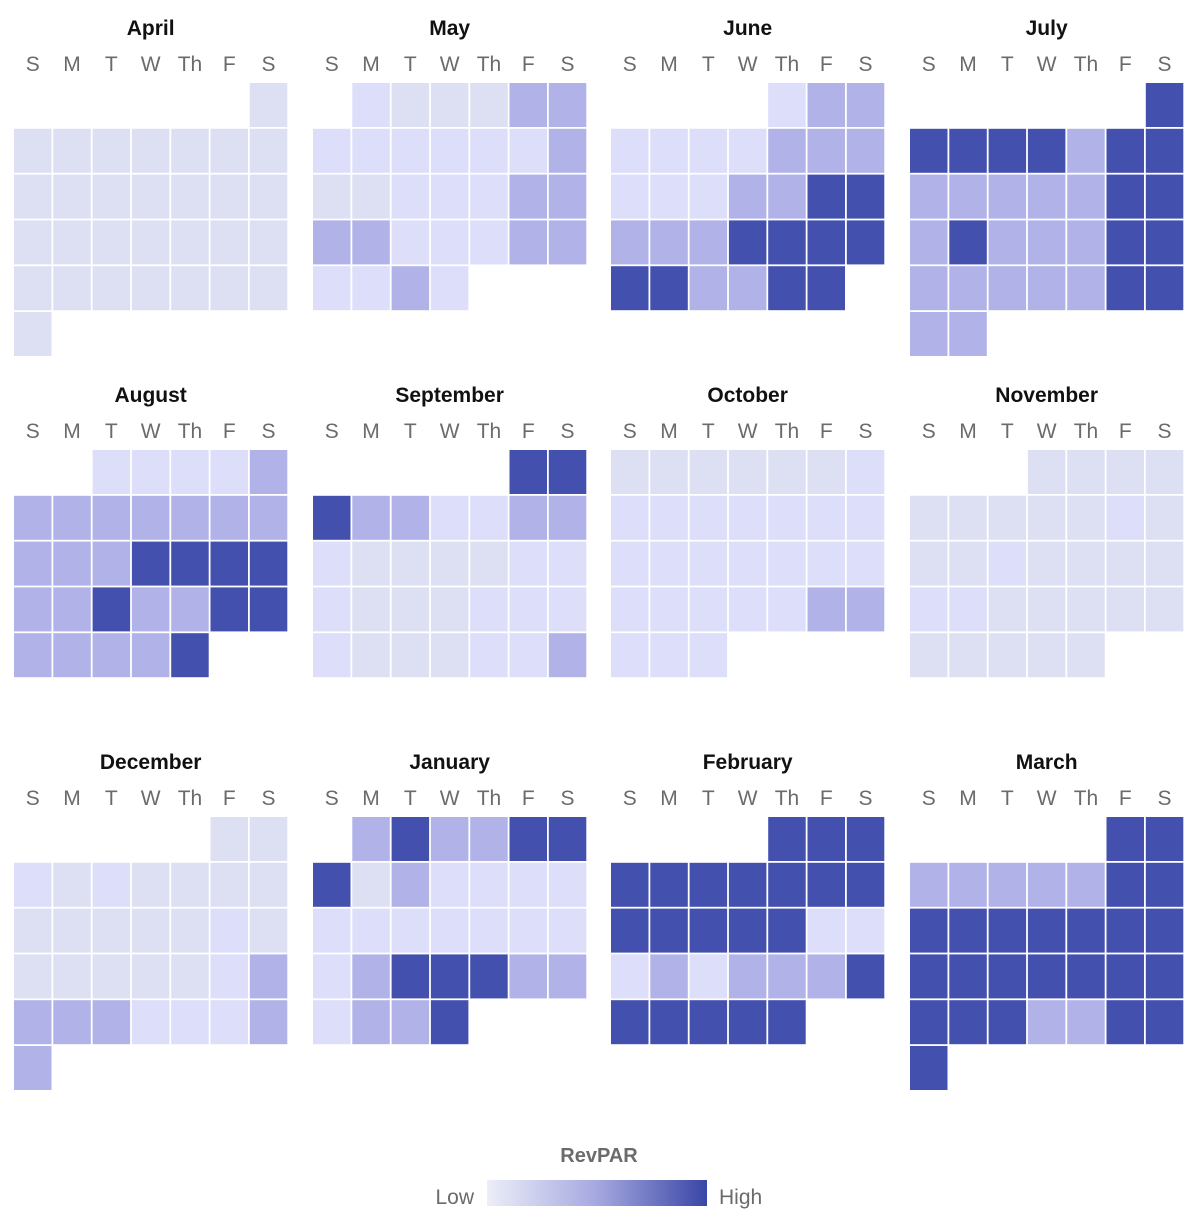 This screenshot has height=1227, width=1200. What do you see at coordinates (1125, 196) in the screenshot?
I see `day-cell: July 14: level 4` at bounding box center [1125, 196].